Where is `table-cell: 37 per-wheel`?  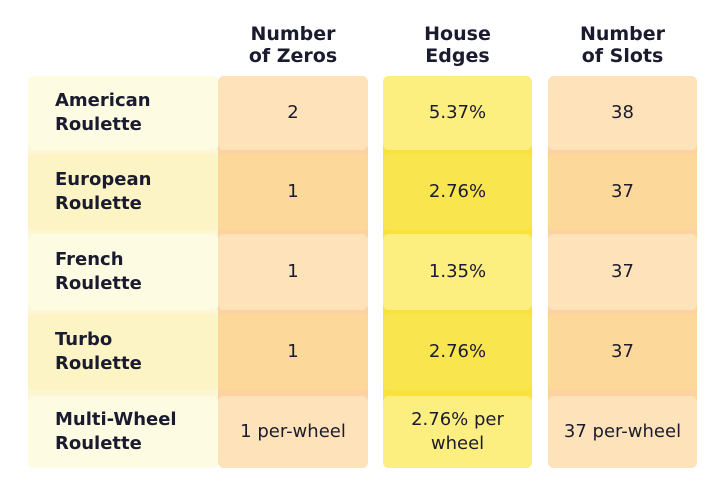 table-cell: 37 per-wheel is located at coordinates (622, 432).